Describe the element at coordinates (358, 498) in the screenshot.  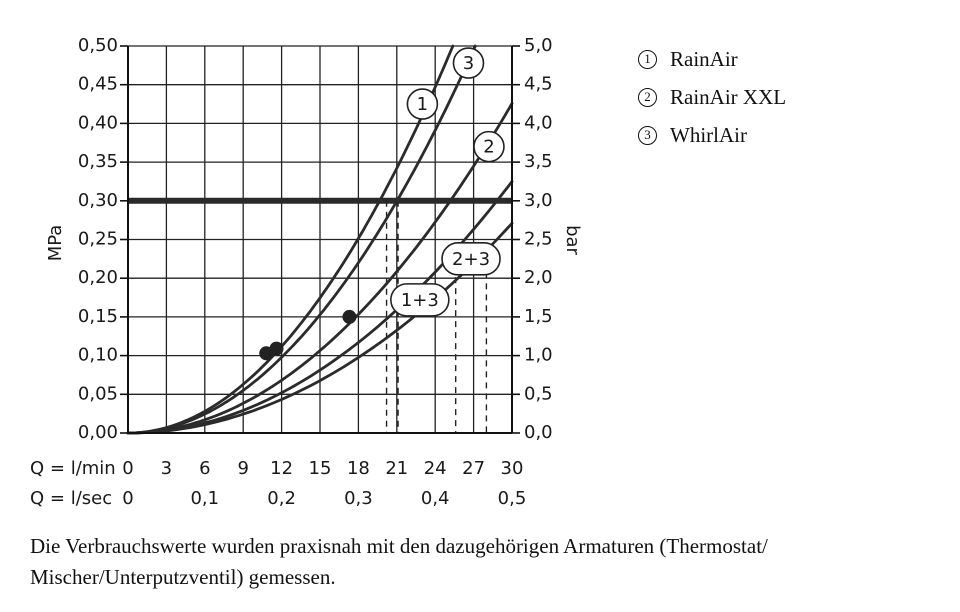
I see `x-lsec-tick-label: 0,3` at that location.